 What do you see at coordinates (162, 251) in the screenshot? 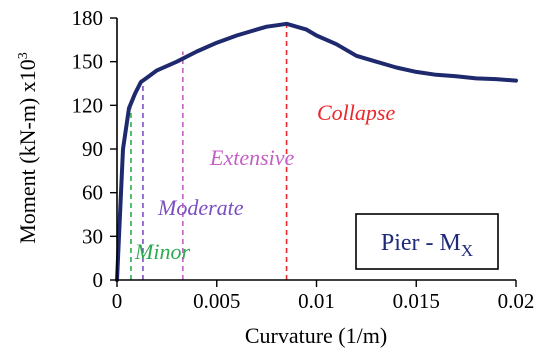
I see `damage-label-minor: Minor` at bounding box center [162, 251].